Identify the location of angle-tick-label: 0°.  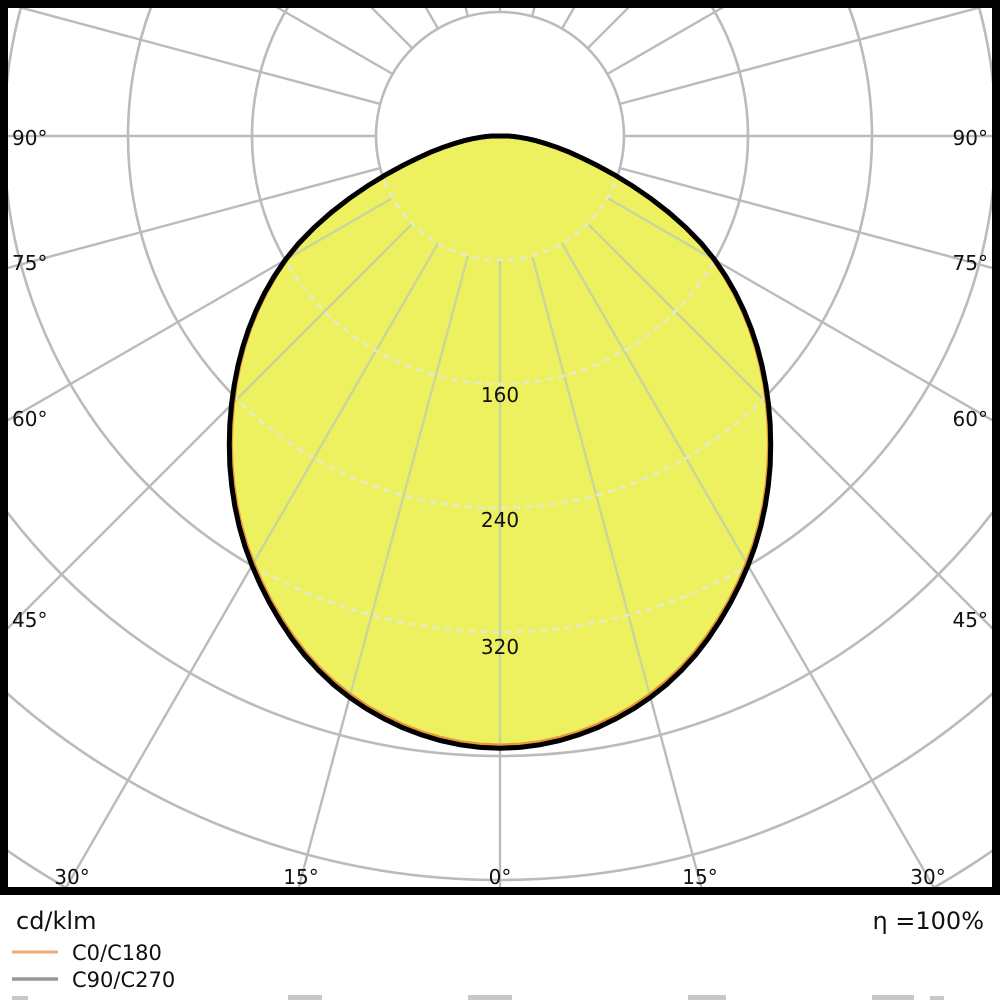
(500, 877).